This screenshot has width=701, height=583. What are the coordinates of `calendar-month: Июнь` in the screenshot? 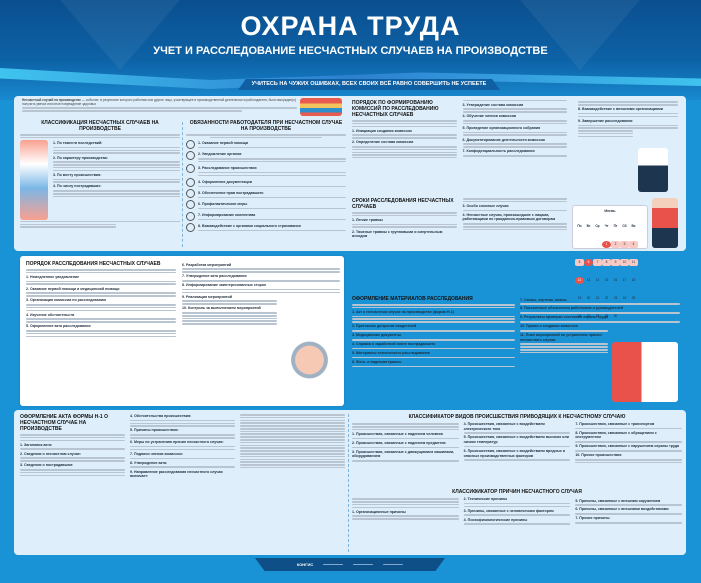 It's located at (610, 210).